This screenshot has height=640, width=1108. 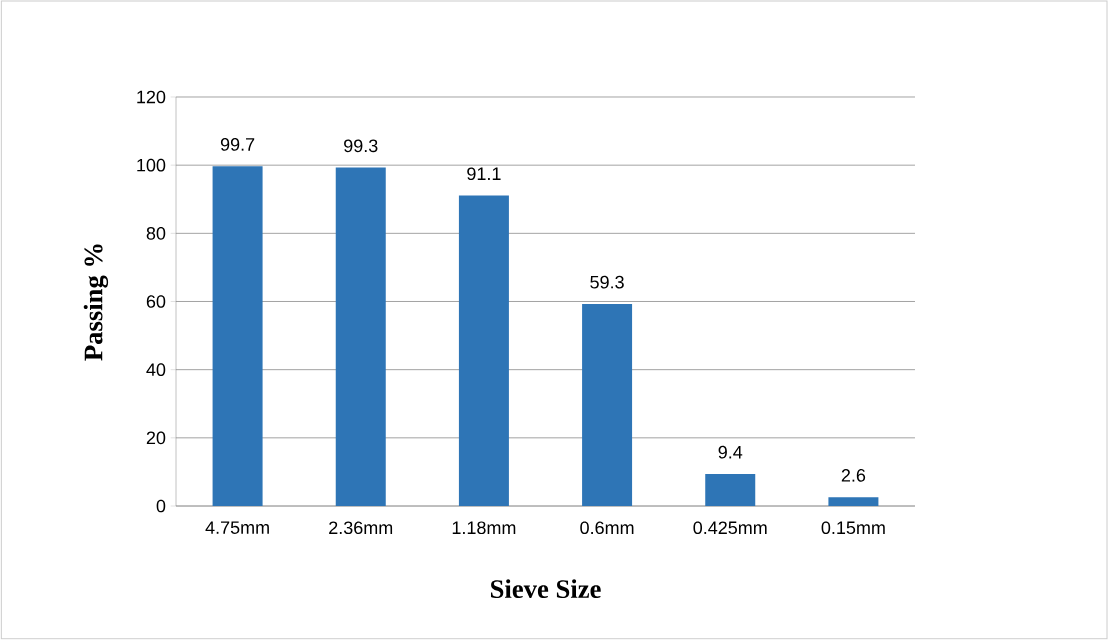 What do you see at coordinates (853, 528) in the screenshot?
I see `x-tick-label: 0.15mm` at bounding box center [853, 528].